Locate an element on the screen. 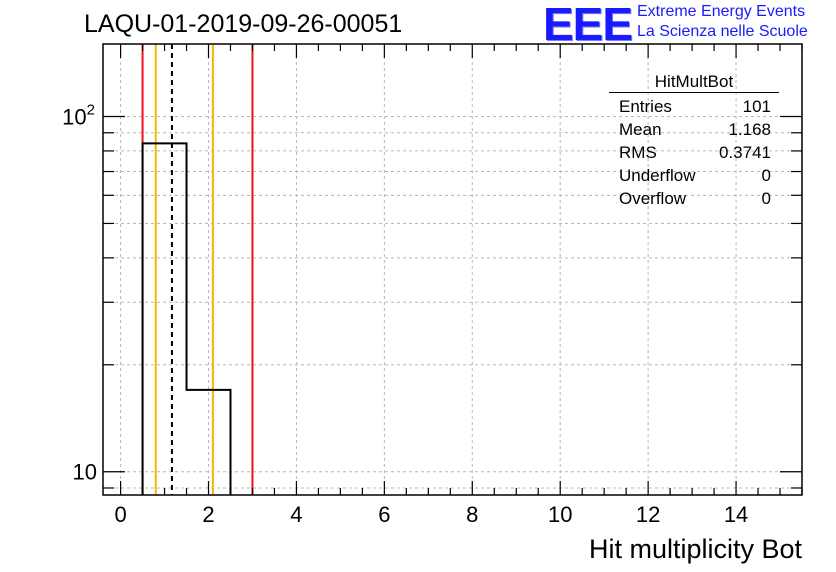 The width and height of the screenshot is (836, 572). stats-row-rms: RMS 0.3741 is located at coordinates (694, 152).